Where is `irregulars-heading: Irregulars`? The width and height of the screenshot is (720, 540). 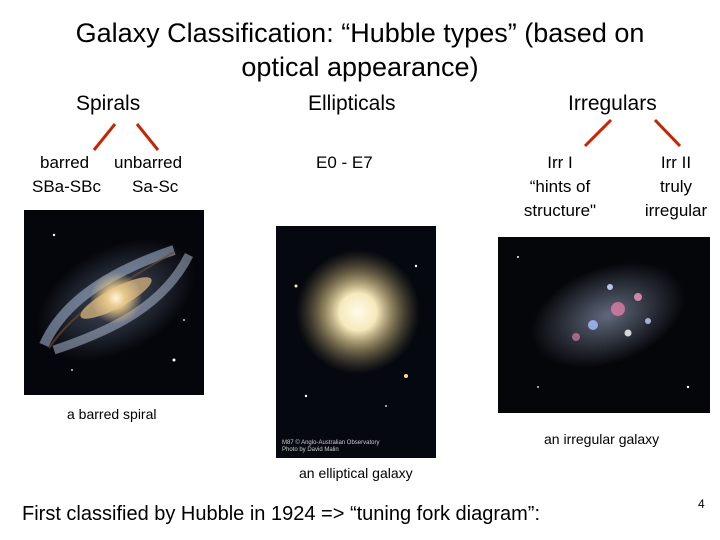 irregulars-heading: Irregulars is located at coordinates (612, 103).